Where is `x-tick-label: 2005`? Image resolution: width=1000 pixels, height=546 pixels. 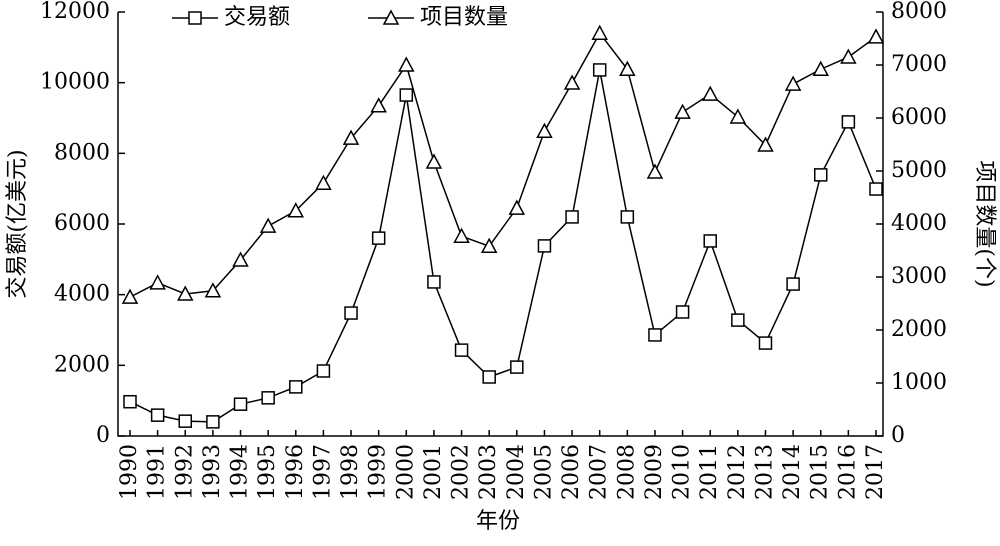 x-tick-label: 2005 is located at coordinates (543, 472).